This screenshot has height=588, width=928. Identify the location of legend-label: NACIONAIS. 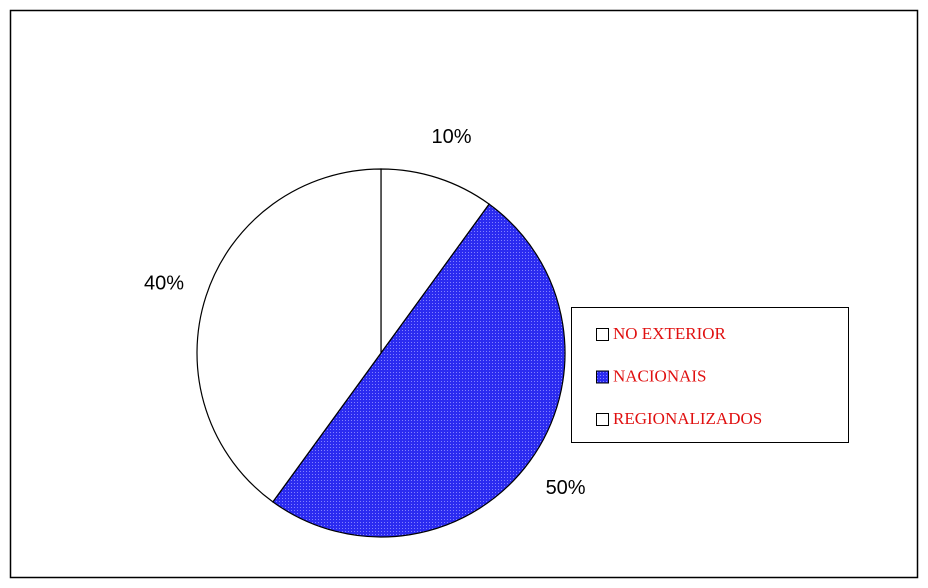
(660, 375).